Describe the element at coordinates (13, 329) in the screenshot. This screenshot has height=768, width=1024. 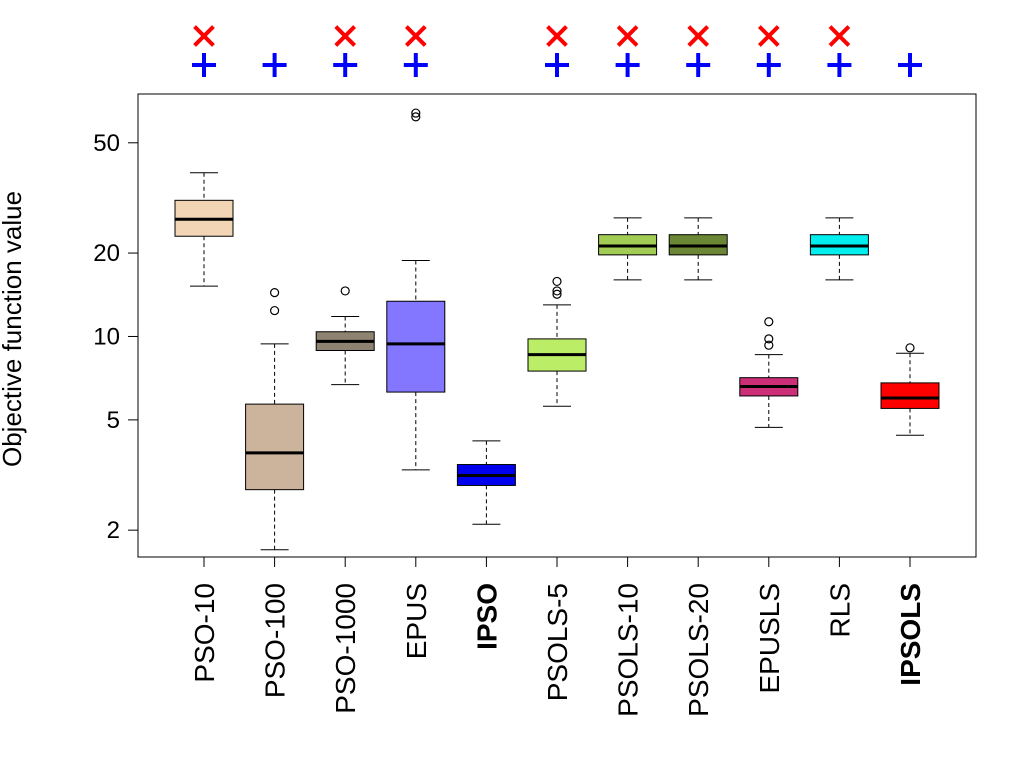
I see `y-axis-label: Objective function value` at that location.